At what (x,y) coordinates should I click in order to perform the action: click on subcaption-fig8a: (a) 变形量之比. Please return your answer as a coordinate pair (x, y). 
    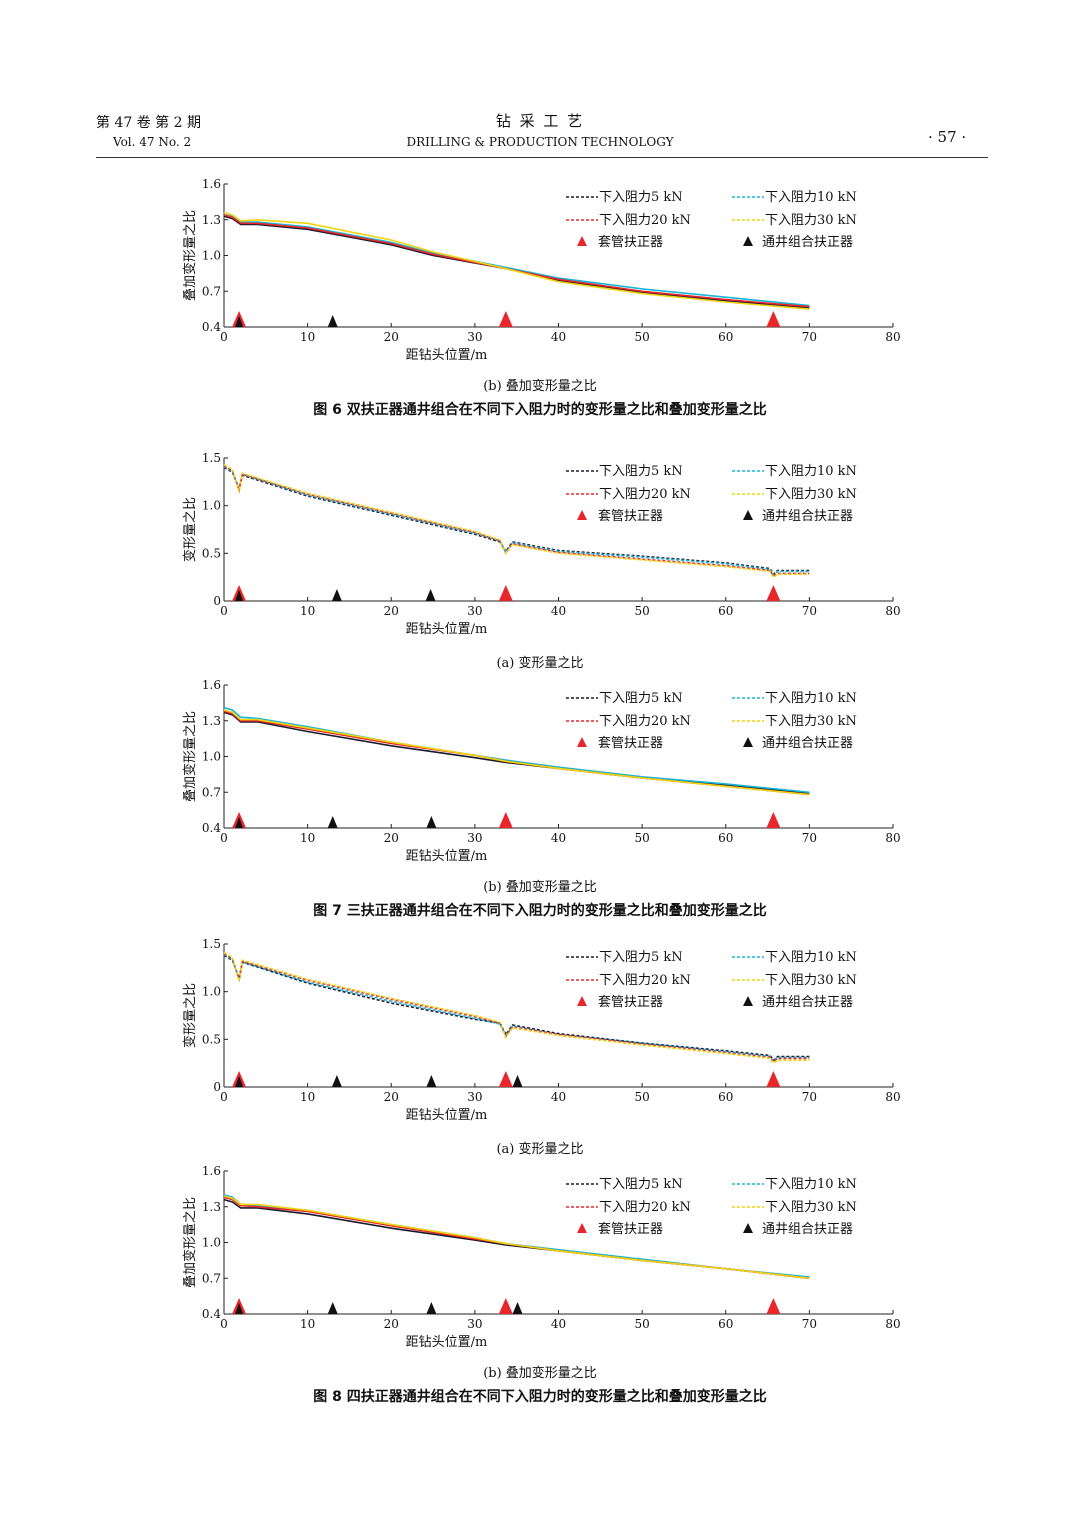
    Looking at the image, I should click on (540, 1149).